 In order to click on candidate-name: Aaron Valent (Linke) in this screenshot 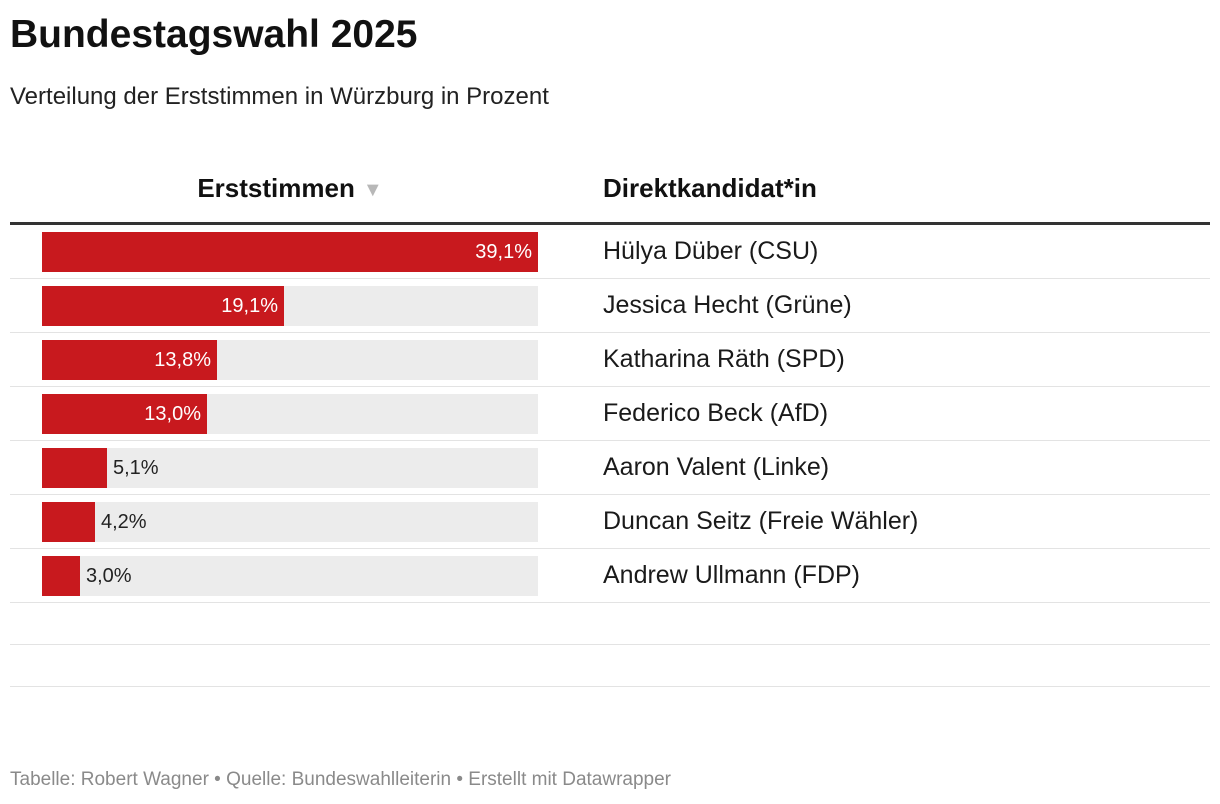, I will do `click(716, 467)`.